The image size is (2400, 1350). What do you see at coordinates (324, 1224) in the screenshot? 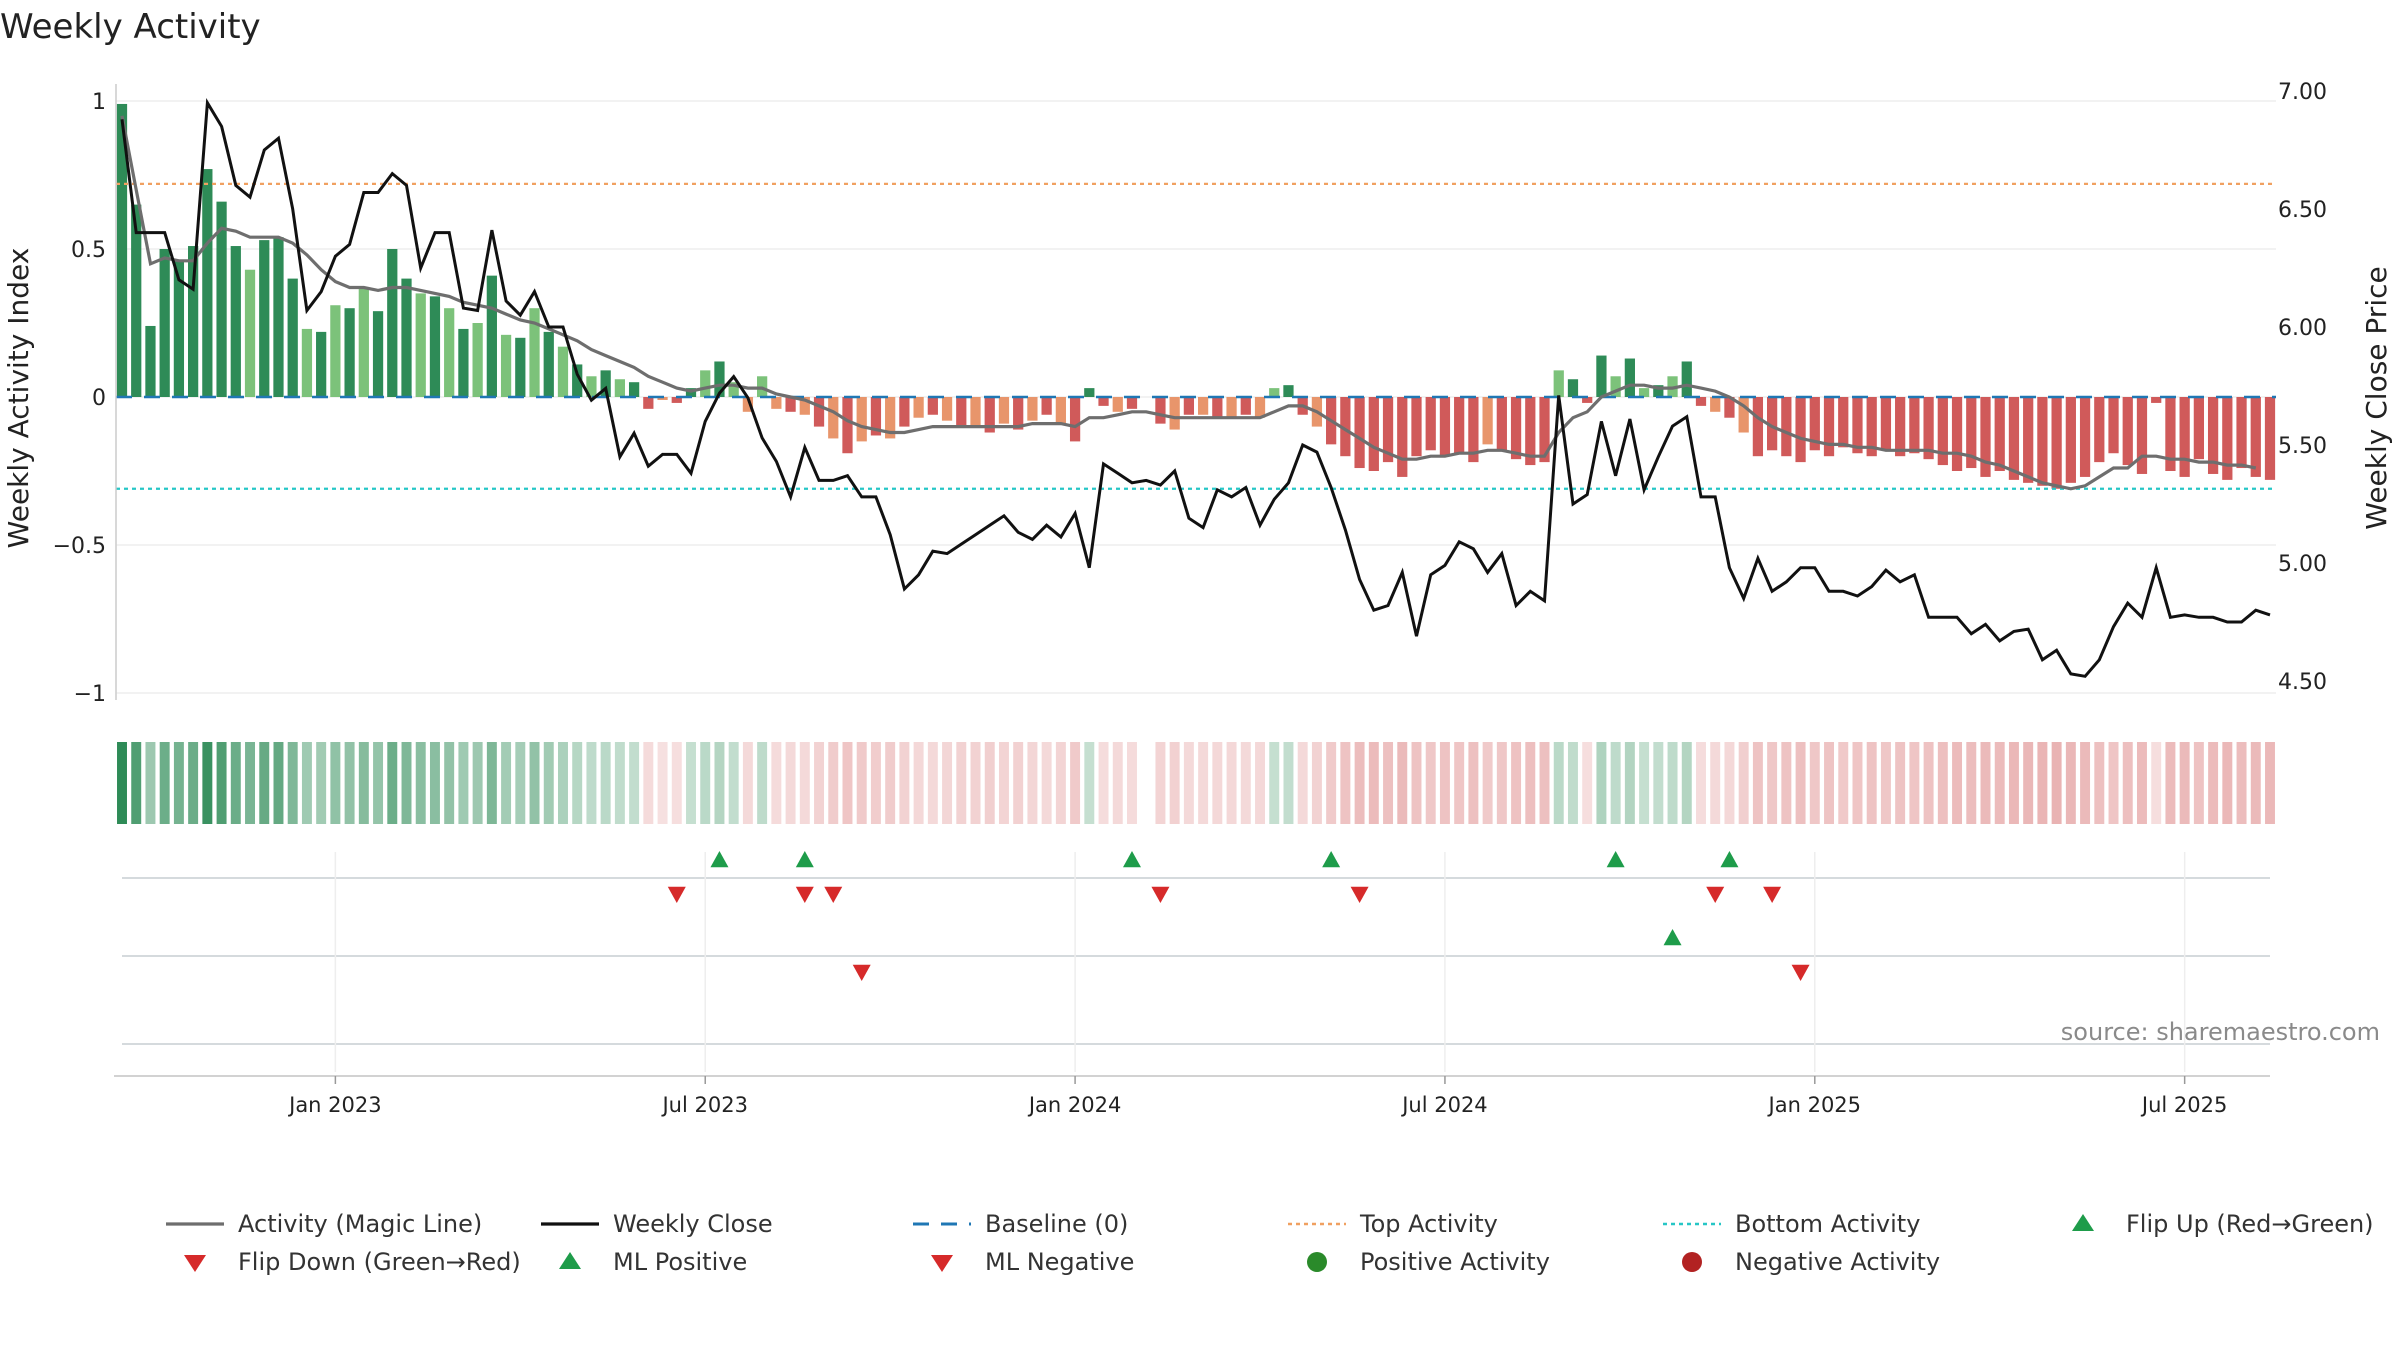
I see `legend-item: Activity (Magic Line)` at bounding box center [324, 1224].